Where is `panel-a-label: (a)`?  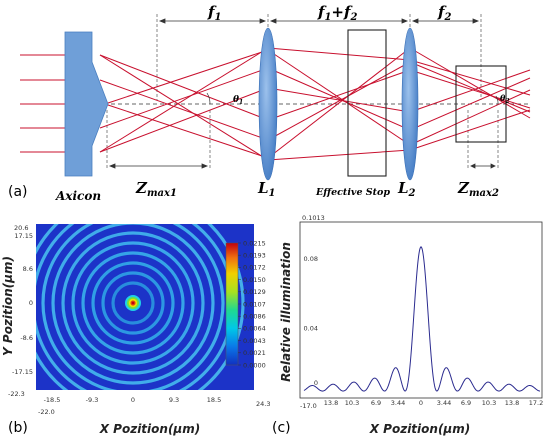
panel-a-label: (a) is located at coordinates (18, 192).